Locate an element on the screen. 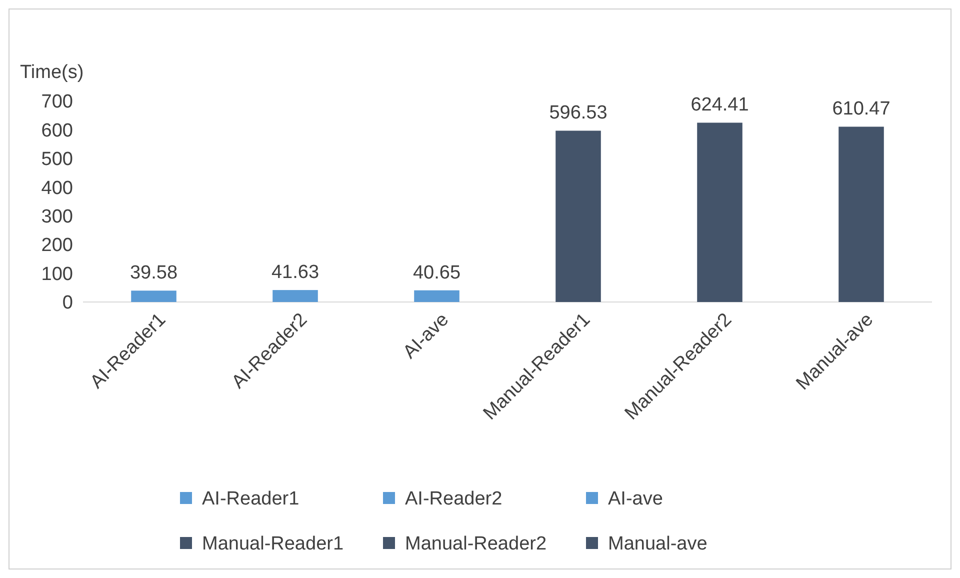 Image resolution: width=960 pixels, height=578 pixels. y-tick-label: 100 is located at coordinates (57, 274).